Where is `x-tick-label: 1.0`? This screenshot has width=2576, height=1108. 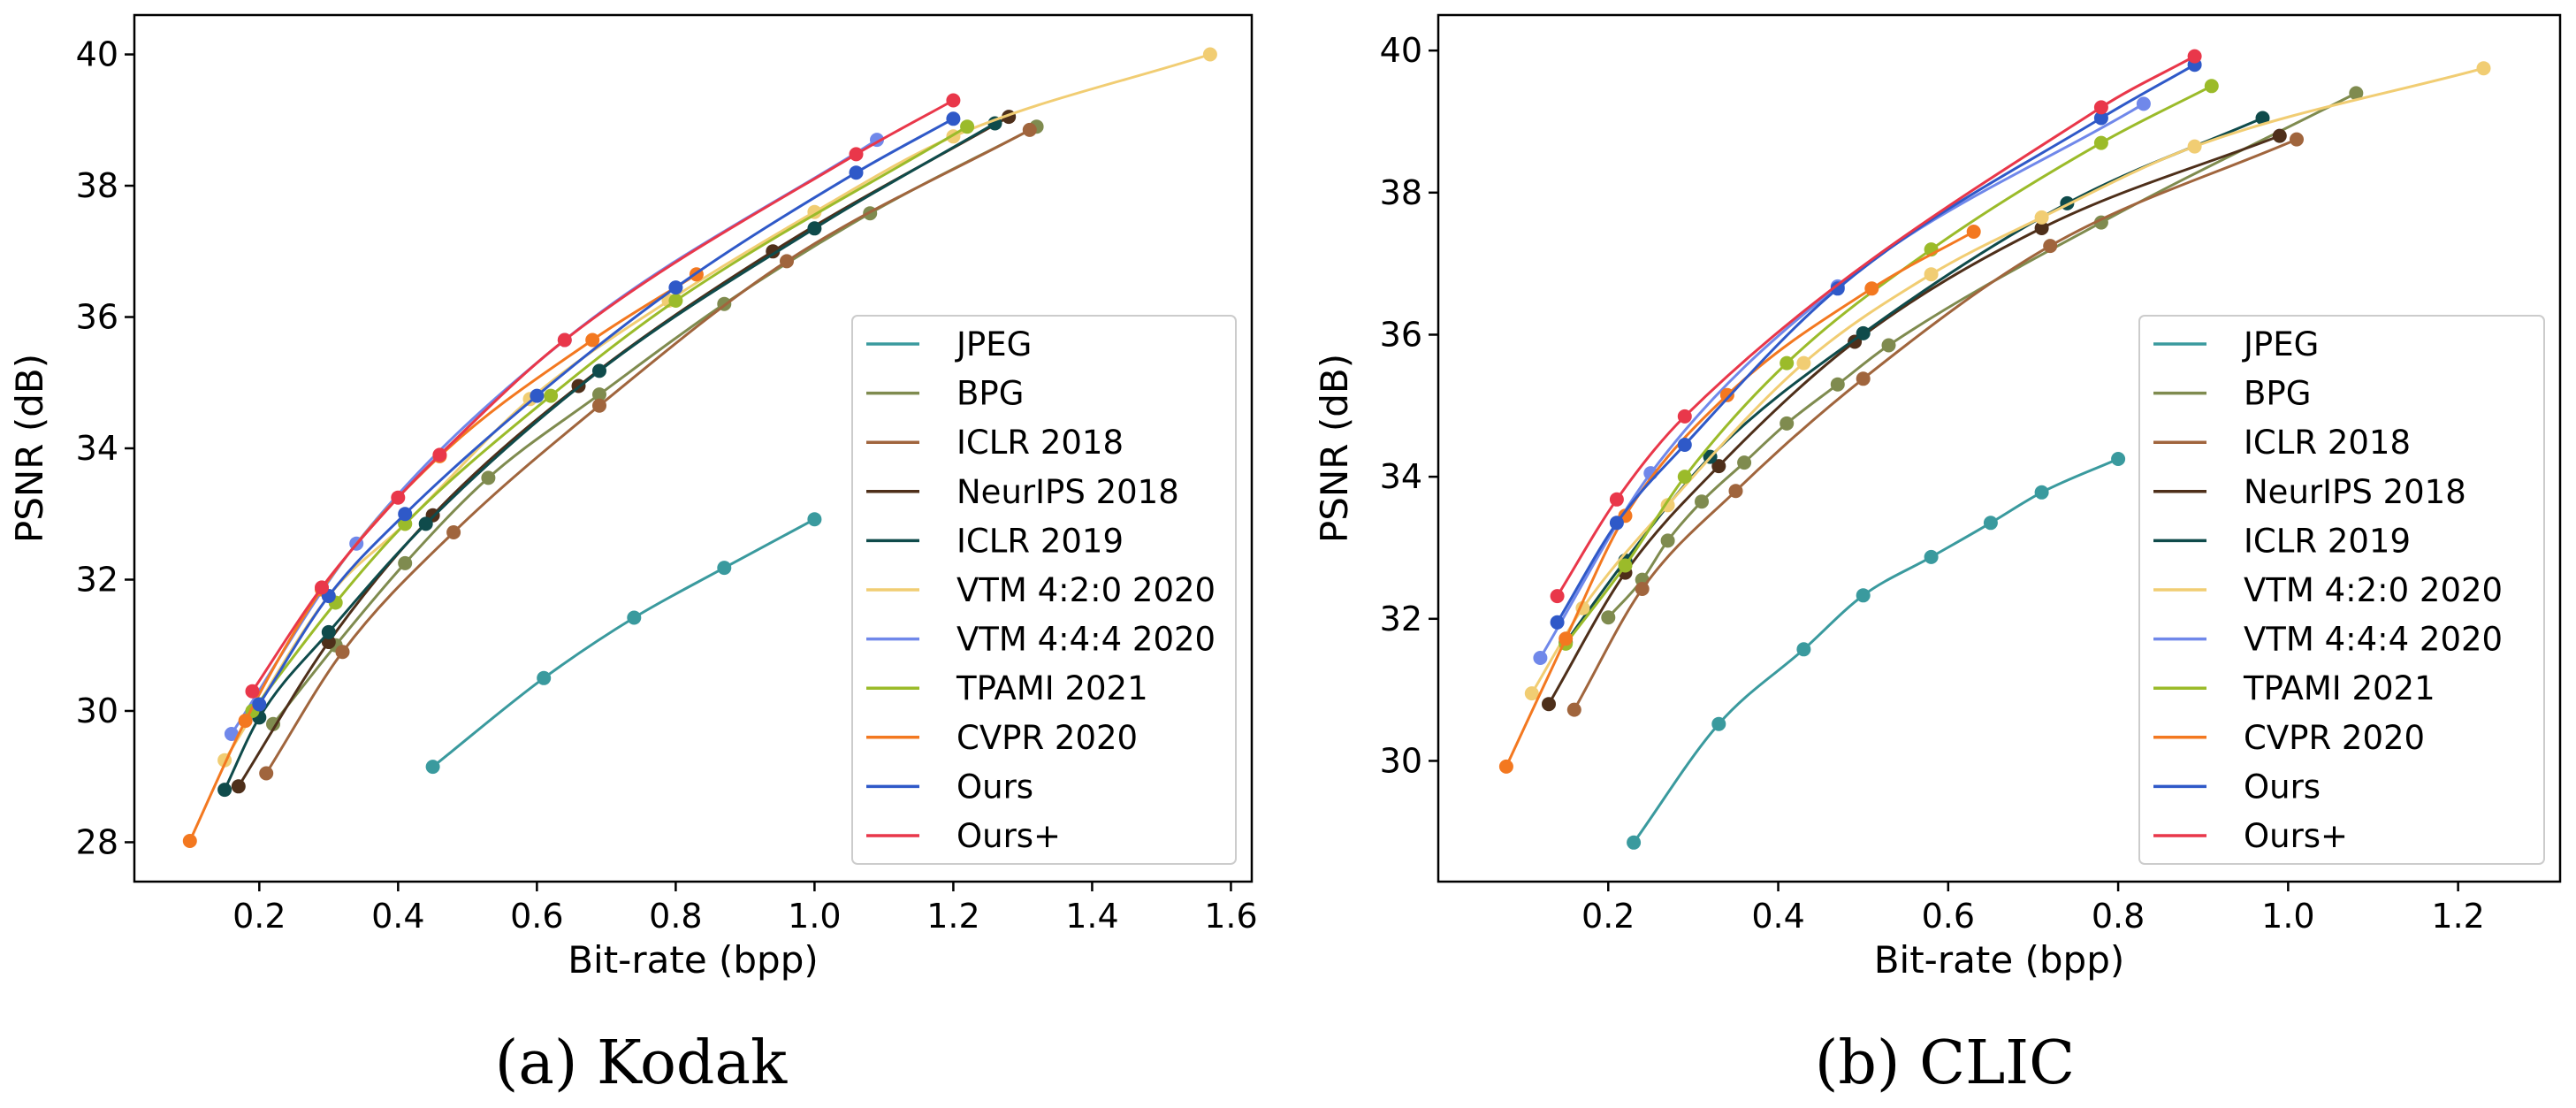 x-tick-label: 1.0 is located at coordinates (814, 916).